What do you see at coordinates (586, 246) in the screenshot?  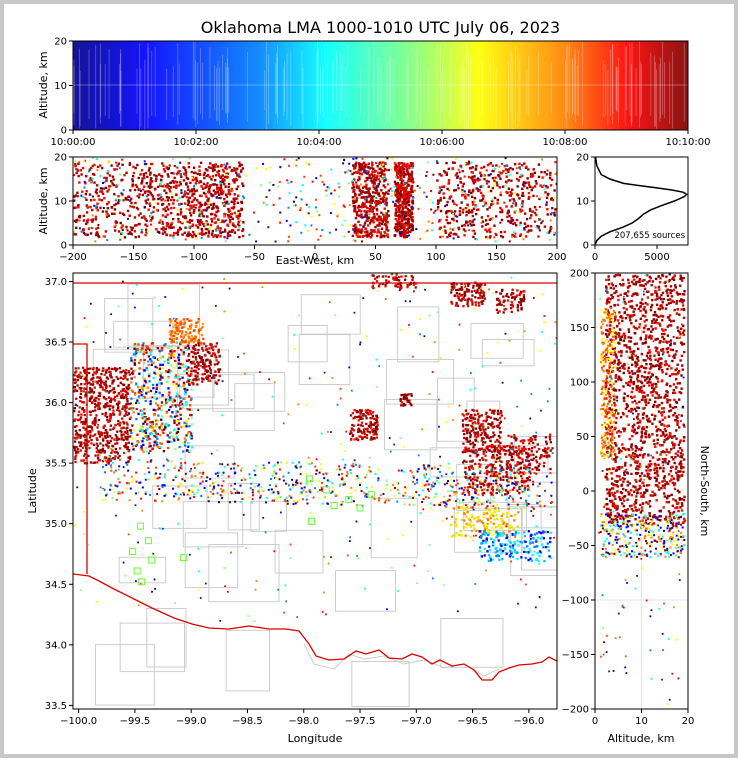 I see `hist-y-tick-label: 0` at bounding box center [586, 246].